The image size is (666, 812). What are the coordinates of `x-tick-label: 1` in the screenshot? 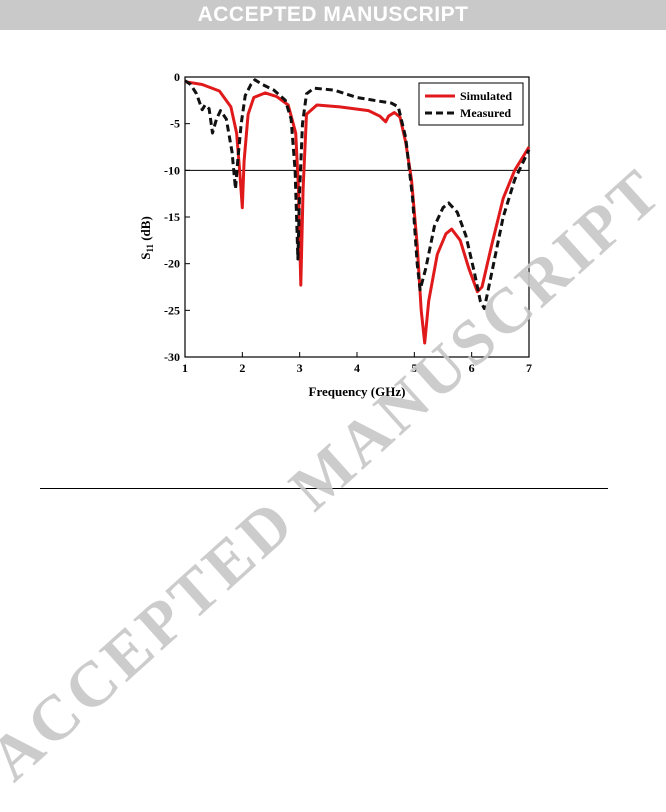 It's located at (185, 368).